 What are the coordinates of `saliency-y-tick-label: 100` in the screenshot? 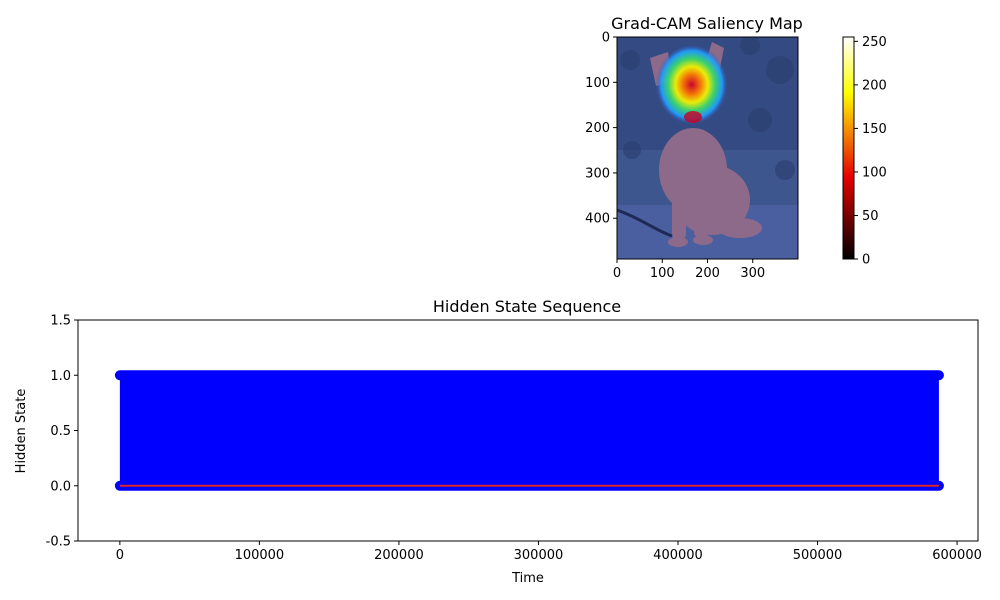 It's located at (597, 83).